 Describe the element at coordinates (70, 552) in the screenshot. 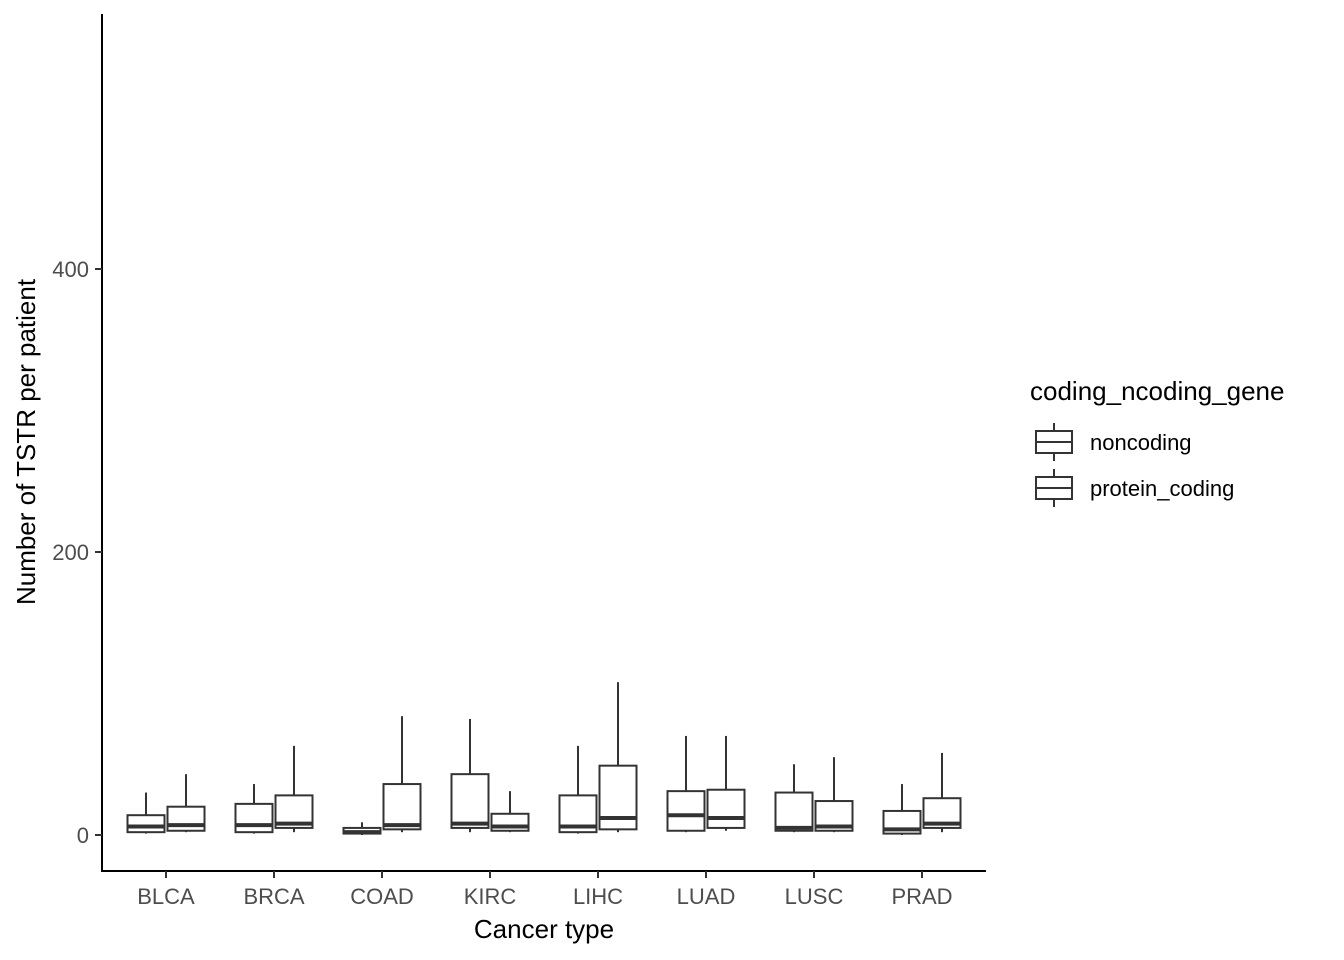

I see `y-tick-label: 200` at that location.